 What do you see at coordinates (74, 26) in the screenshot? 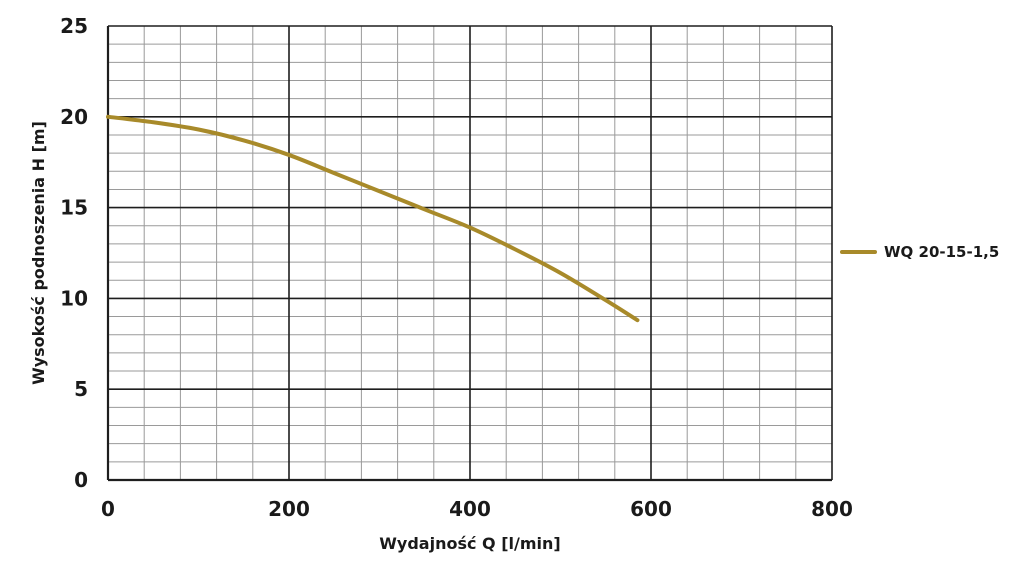
I see `y-tick-label: 25` at bounding box center [74, 26].